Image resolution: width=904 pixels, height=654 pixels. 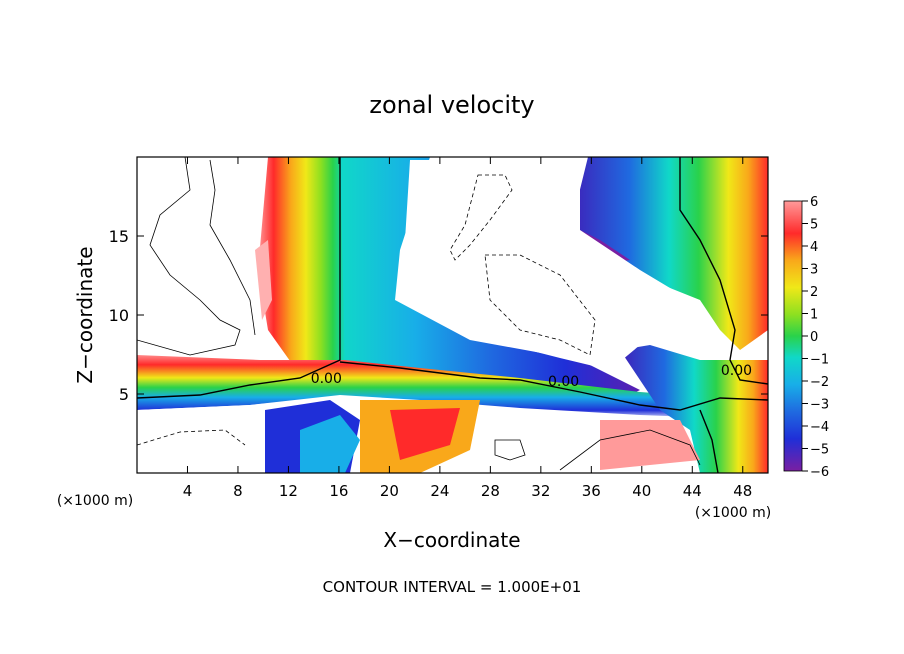 What do you see at coordinates (451, 105) in the screenshot?
I see `chart-title: zonal velocity` at bounding box center [451, 105].